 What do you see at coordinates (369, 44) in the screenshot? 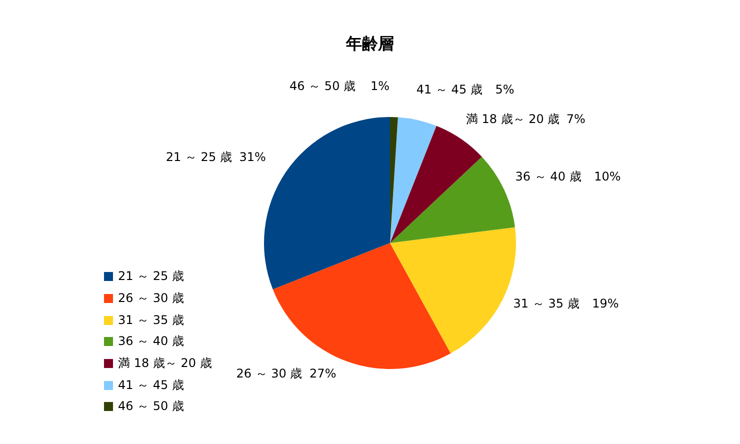
I see `chart-title: 年齢層` at bounding box center [369, 44].